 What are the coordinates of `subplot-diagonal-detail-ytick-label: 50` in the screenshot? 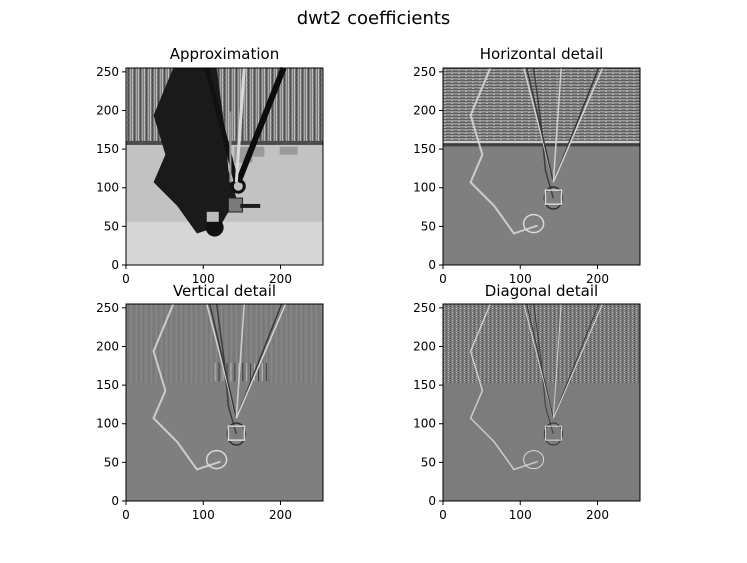 It's located at (428, 462).